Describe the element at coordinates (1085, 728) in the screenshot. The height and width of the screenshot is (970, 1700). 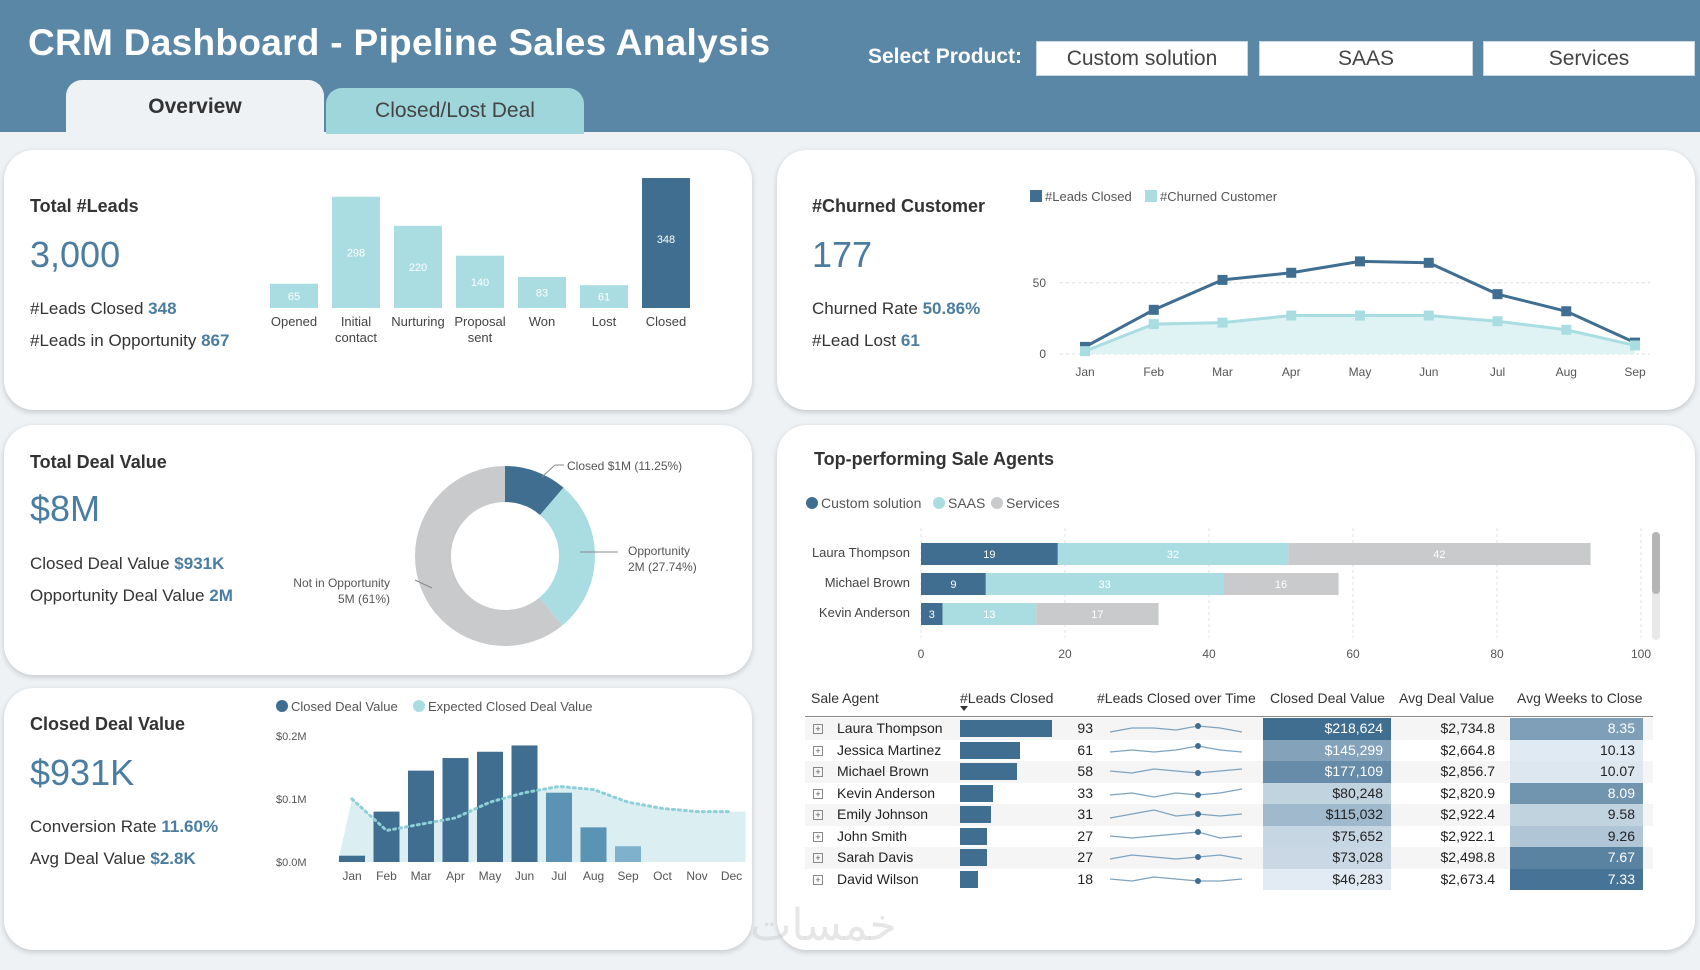
I see `leads-closed-value: 93` at that location.